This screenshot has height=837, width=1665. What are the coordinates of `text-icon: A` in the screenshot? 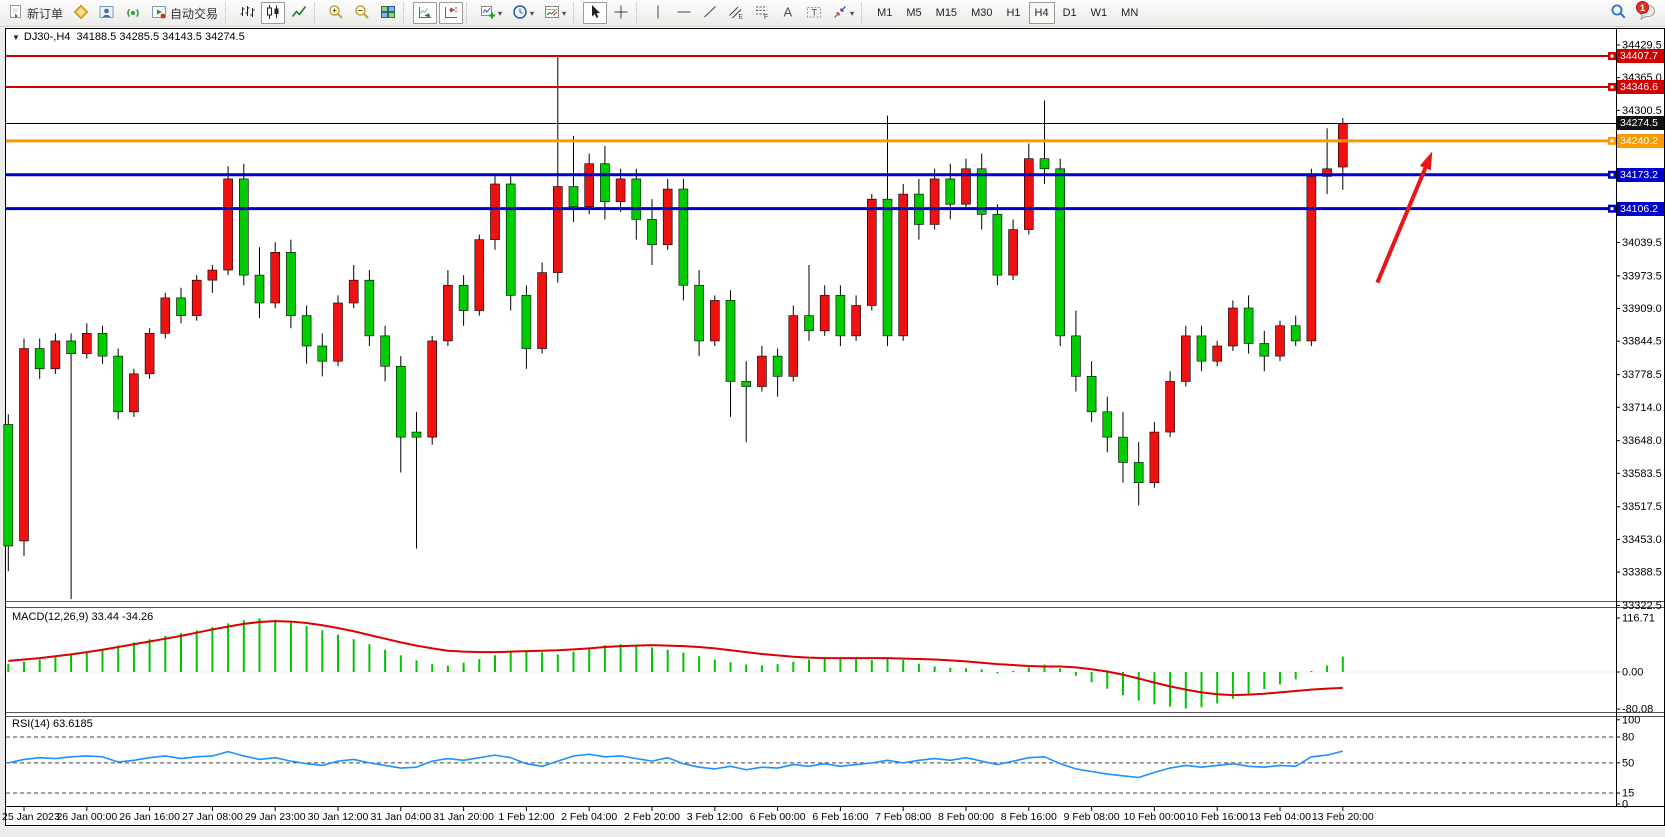 It's located at (788, 13).